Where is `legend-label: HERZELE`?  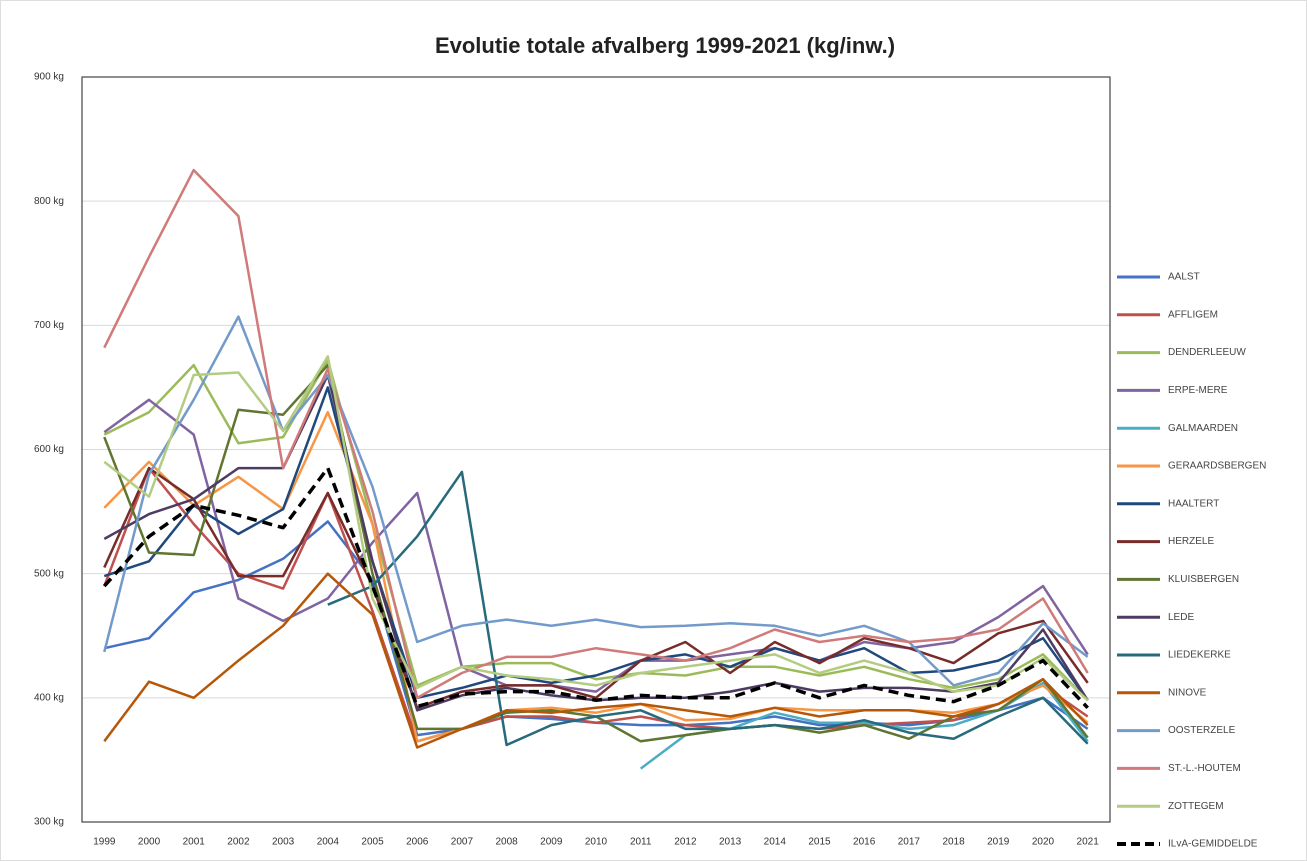 legend-label: HERZELE is located at coordinates (1191, 541).